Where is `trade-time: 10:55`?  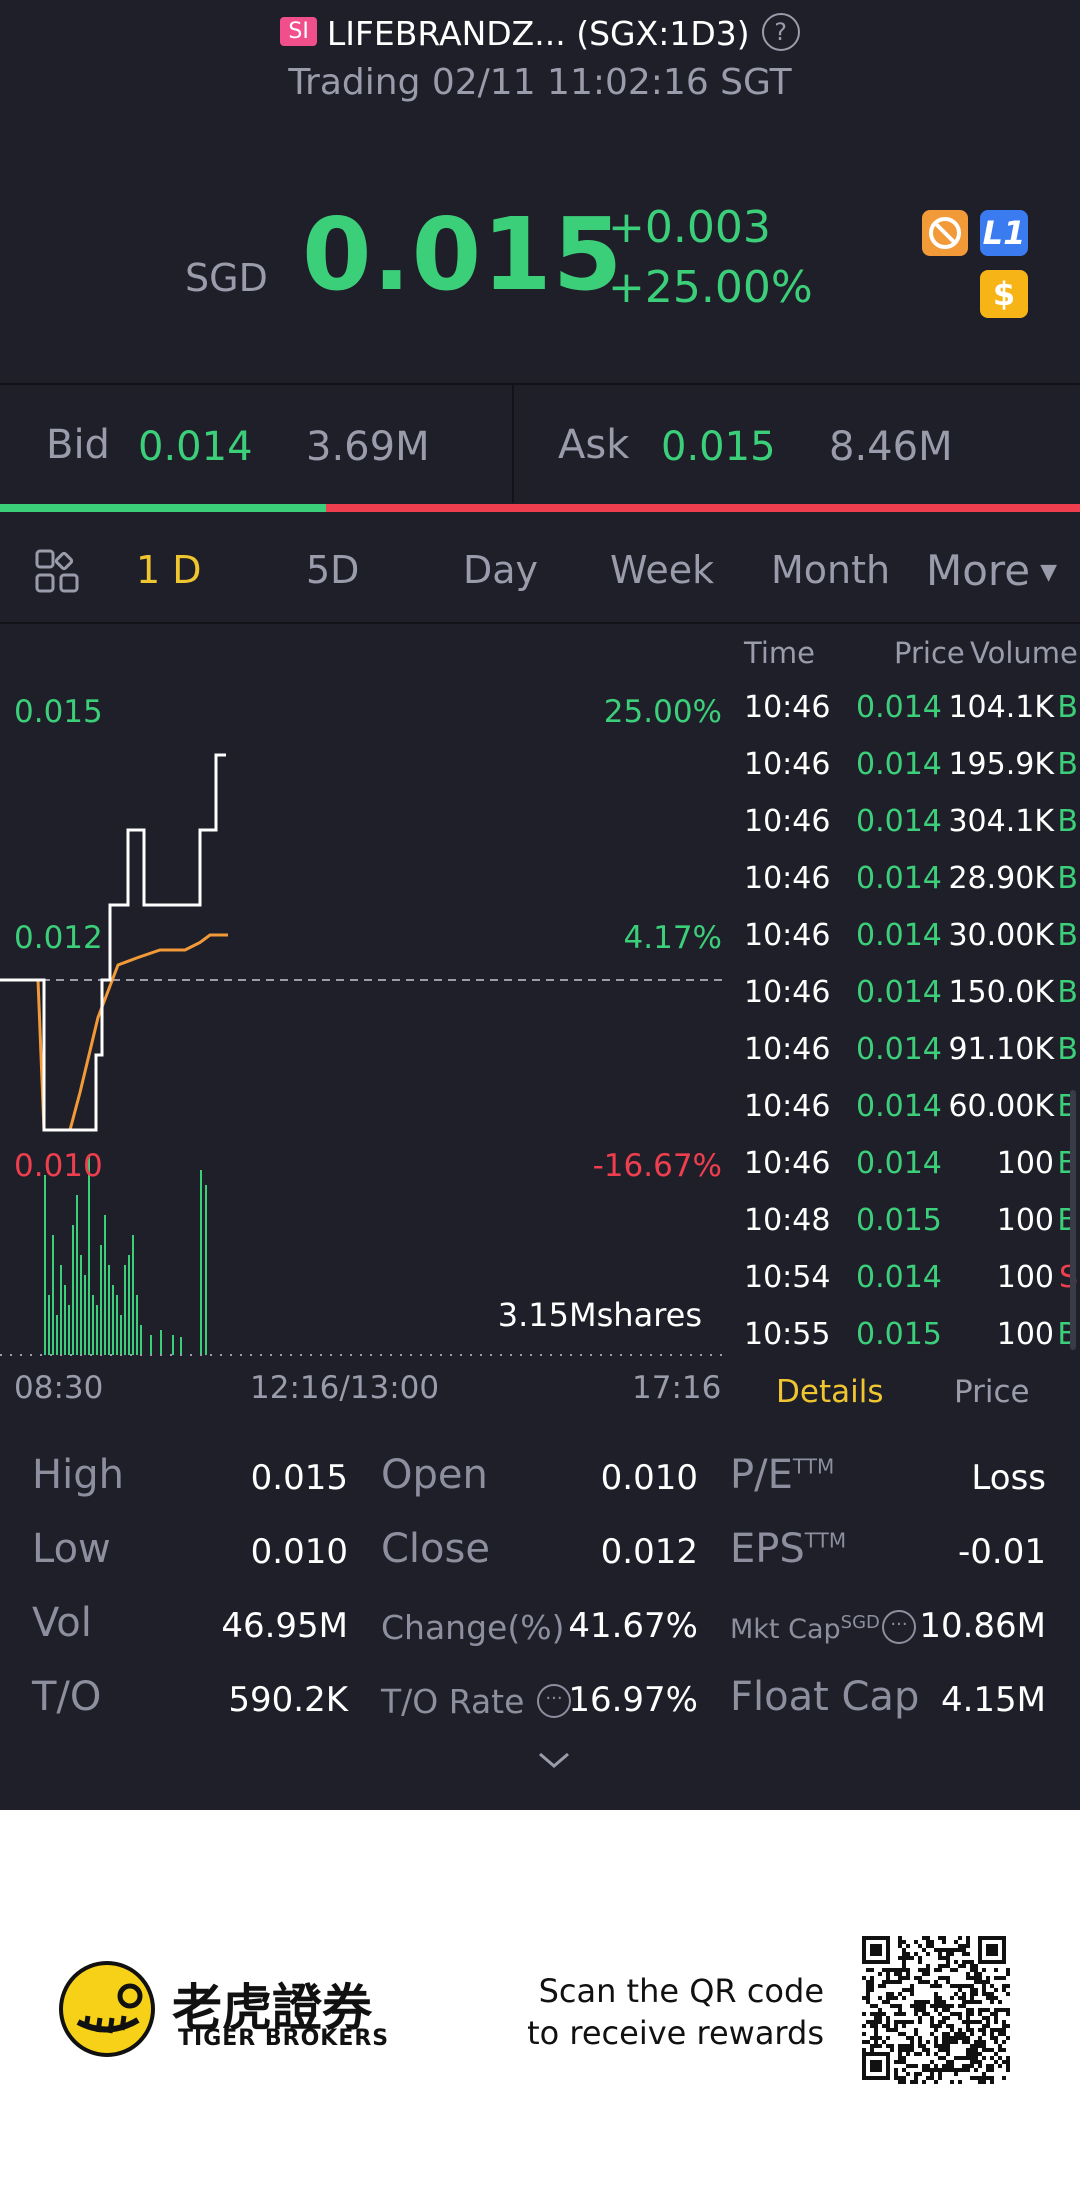
trade-time: 10:55 is located at coordinates (787, 1334).